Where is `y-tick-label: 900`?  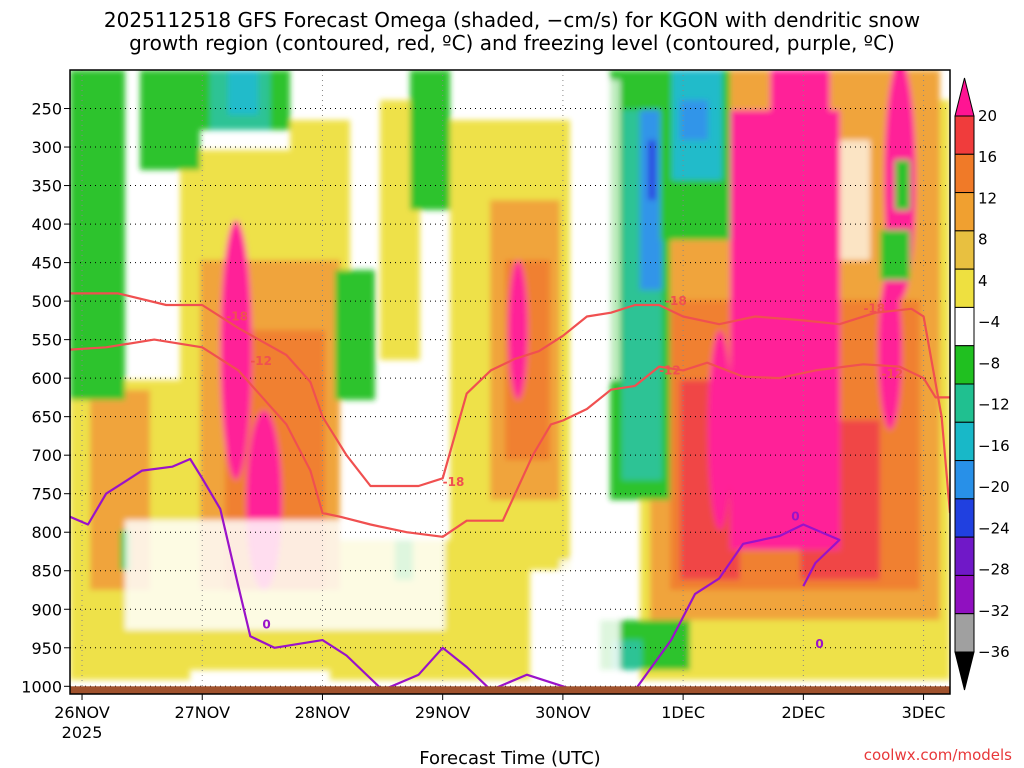 y-tick-label: 900 is located at coordinates (46, 609).